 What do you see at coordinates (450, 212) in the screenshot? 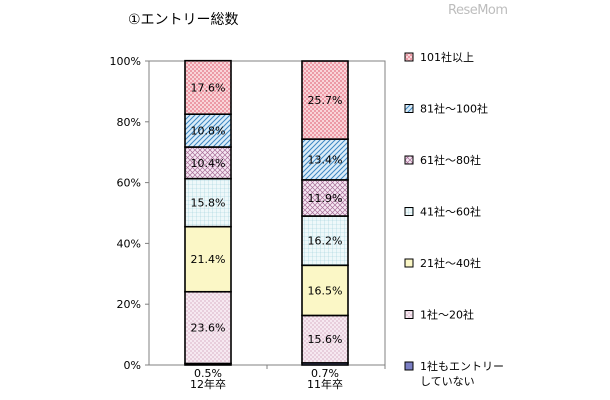
I see `legend-label: 41社～60社` at bounding box center [450, 212].